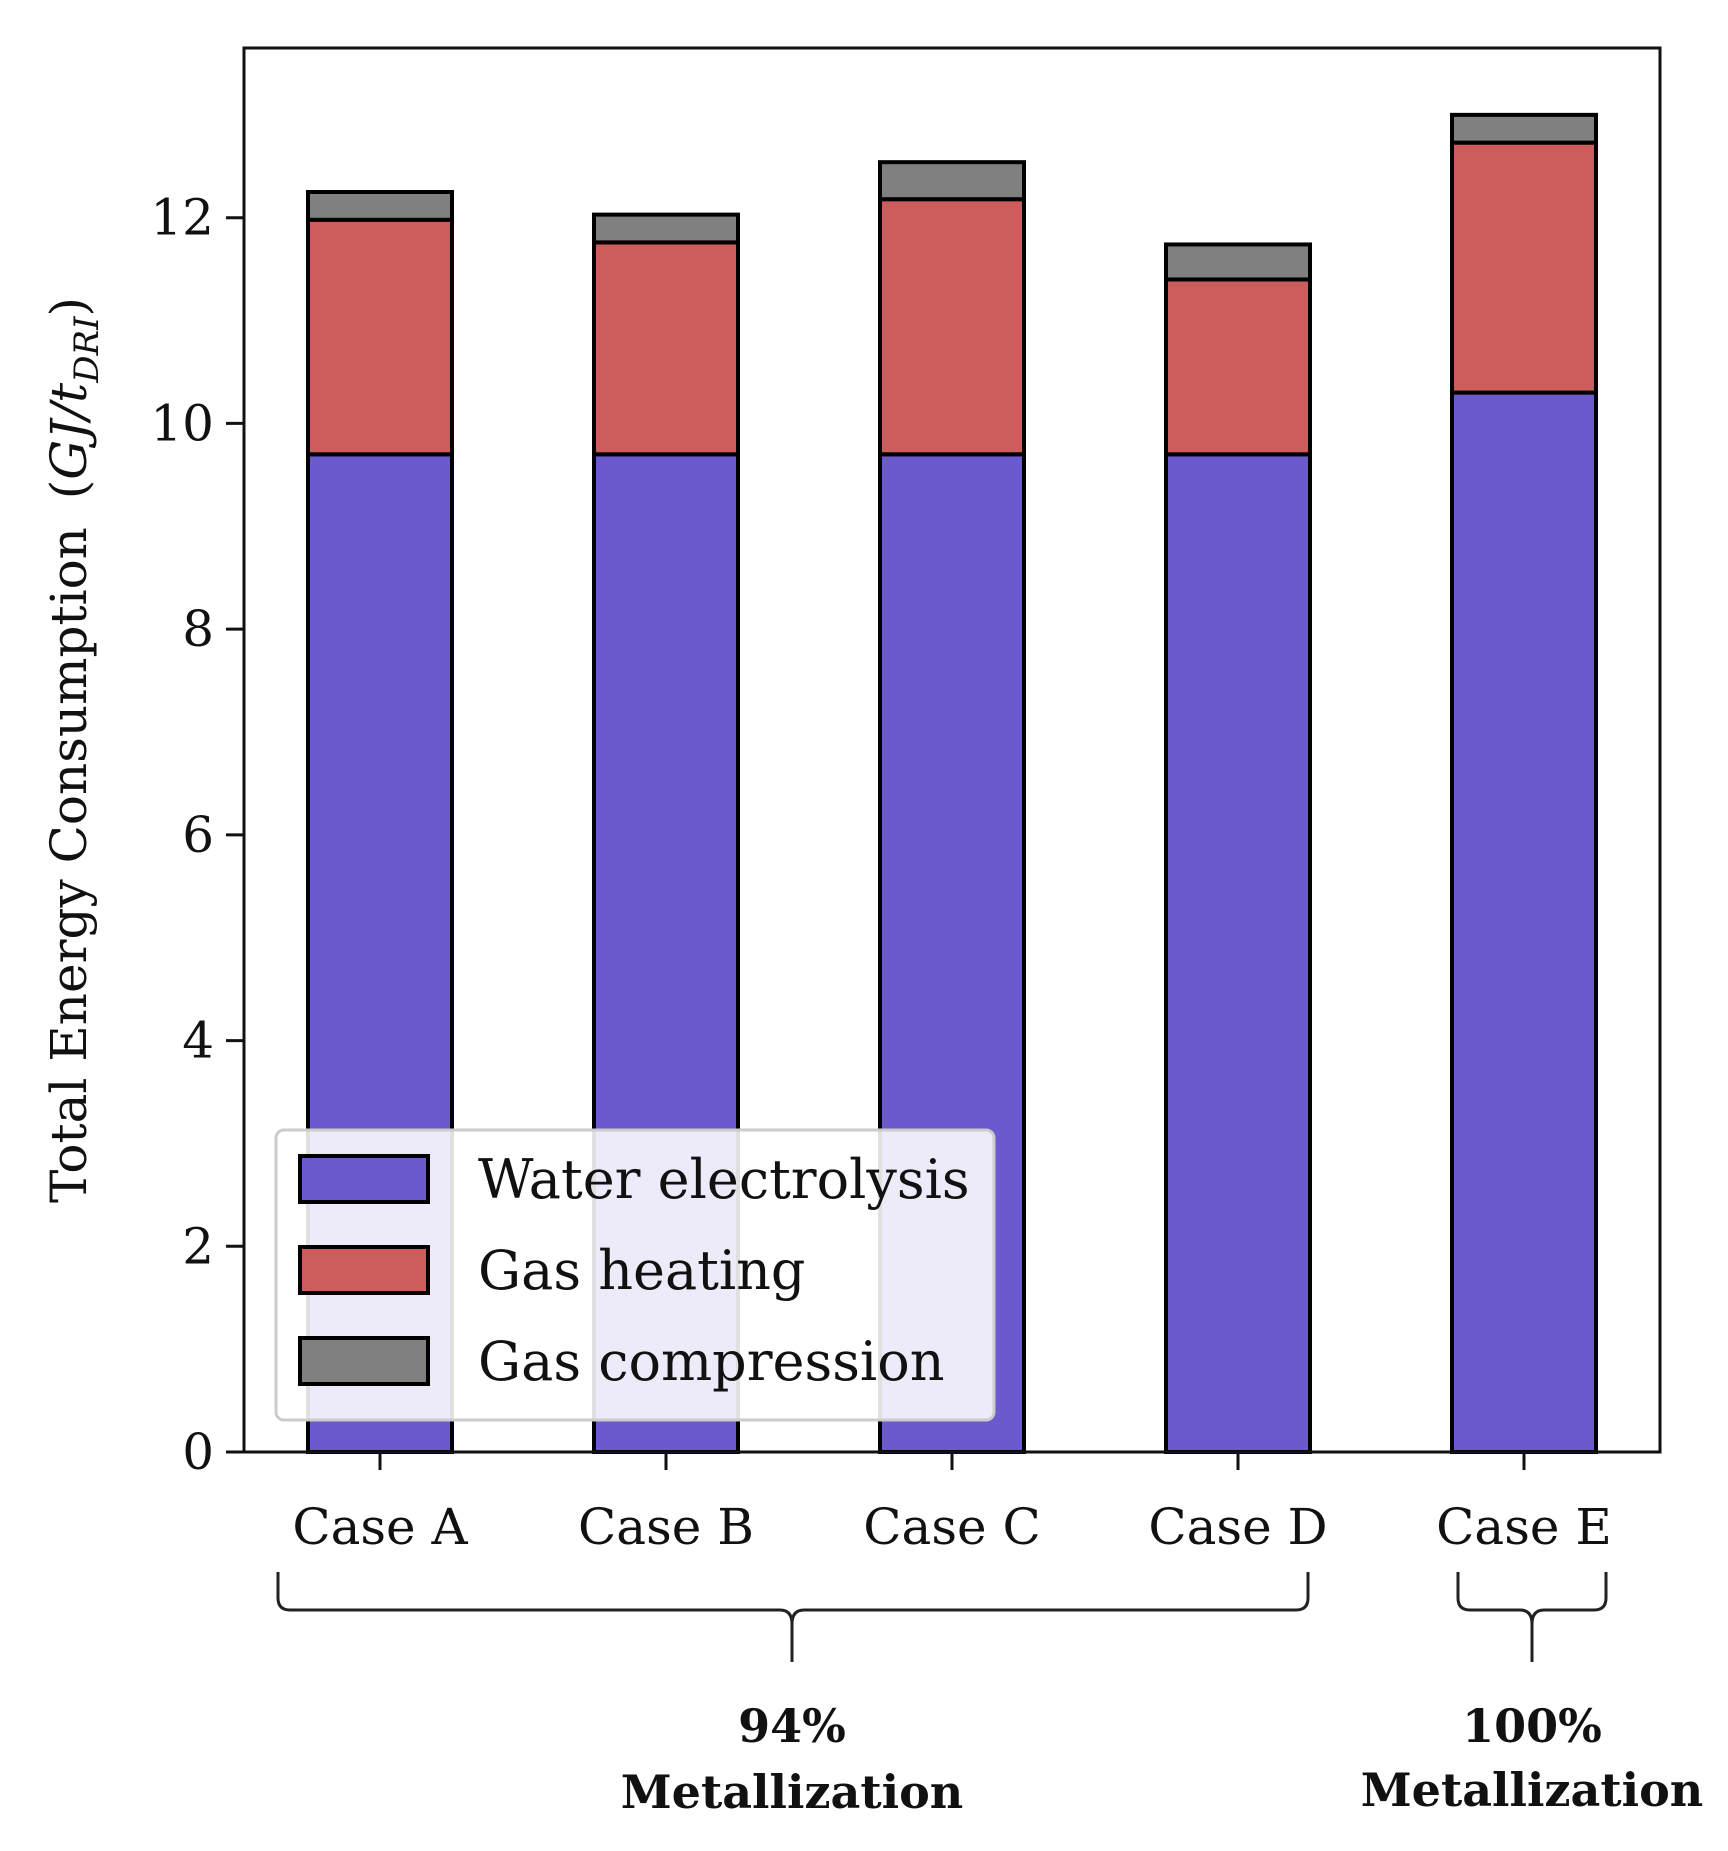 The image size is (1728, 1851). Describe the element at coordinates (182, 218) in the screenshot. I see `y-tick-label: 12` at that location.